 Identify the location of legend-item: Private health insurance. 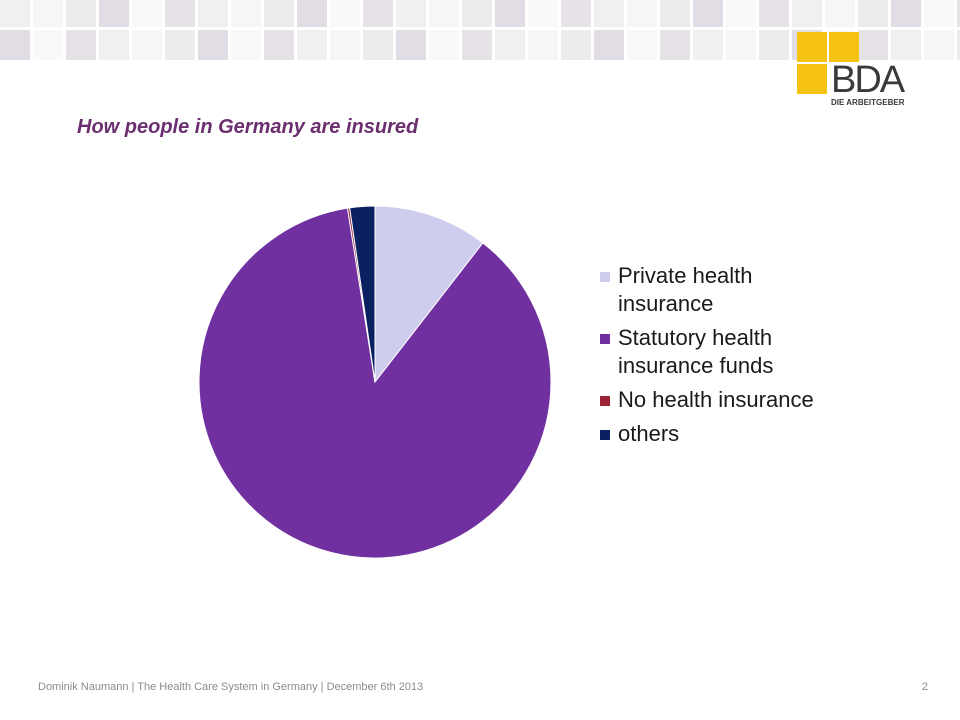
(718, 290).